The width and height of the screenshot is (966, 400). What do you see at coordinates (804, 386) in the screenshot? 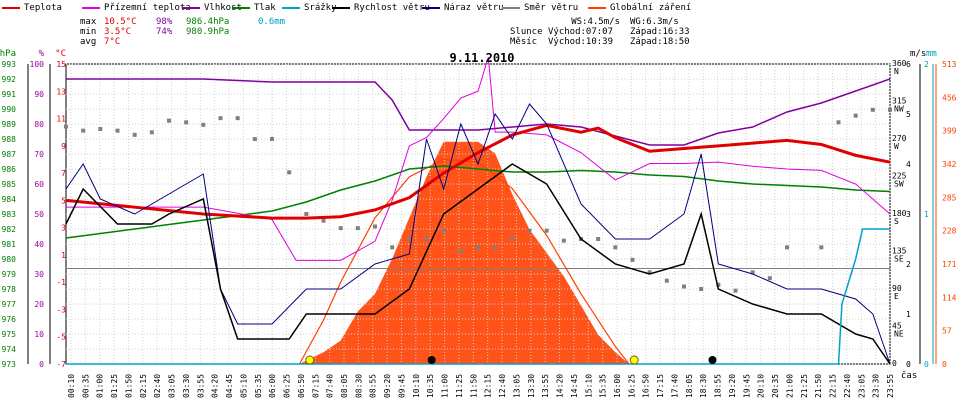
I see `x-tick-label: 21:25` at bounding box center [804, 386].